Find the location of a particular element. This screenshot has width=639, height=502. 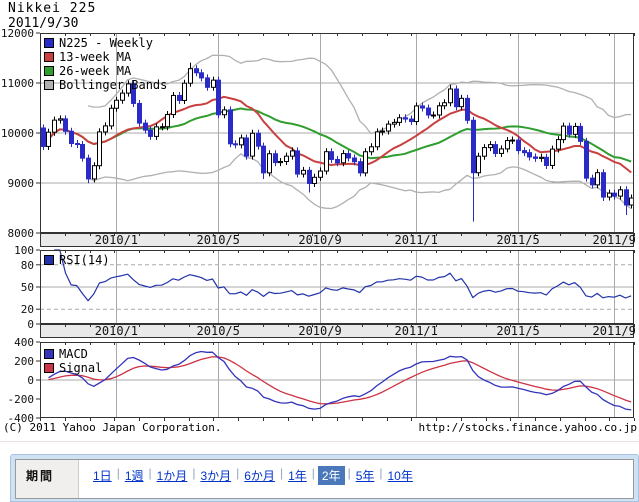

legend-item-ma26: 26-week MA is located at coordinates (105, 71).